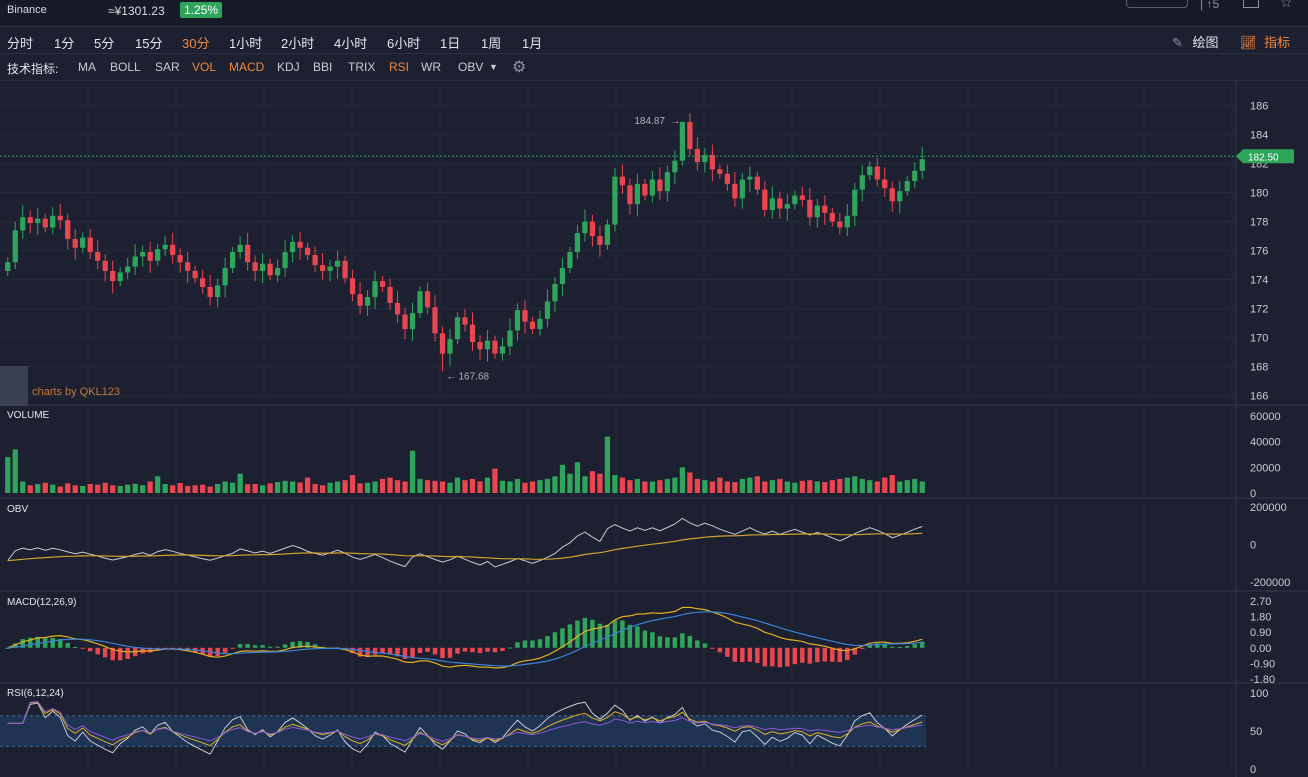 Image resolution: width=1308 pixels, height=777 pixels. What do you see at coordinates (288, 67) in the screenshot?
I see `ind-kdj: KDJ` at bounding box center [288, 67].